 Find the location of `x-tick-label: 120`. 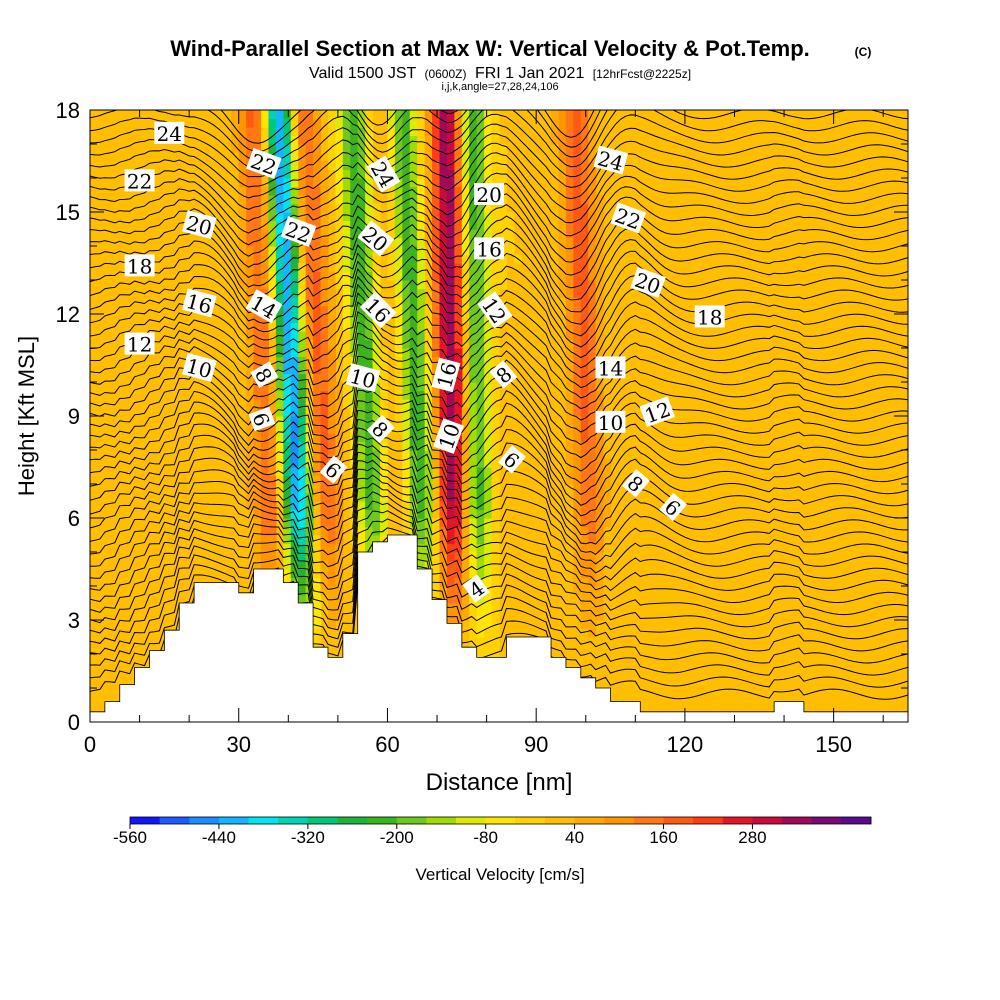

x-tick-label: 120 is located at coordinates (685, 744).